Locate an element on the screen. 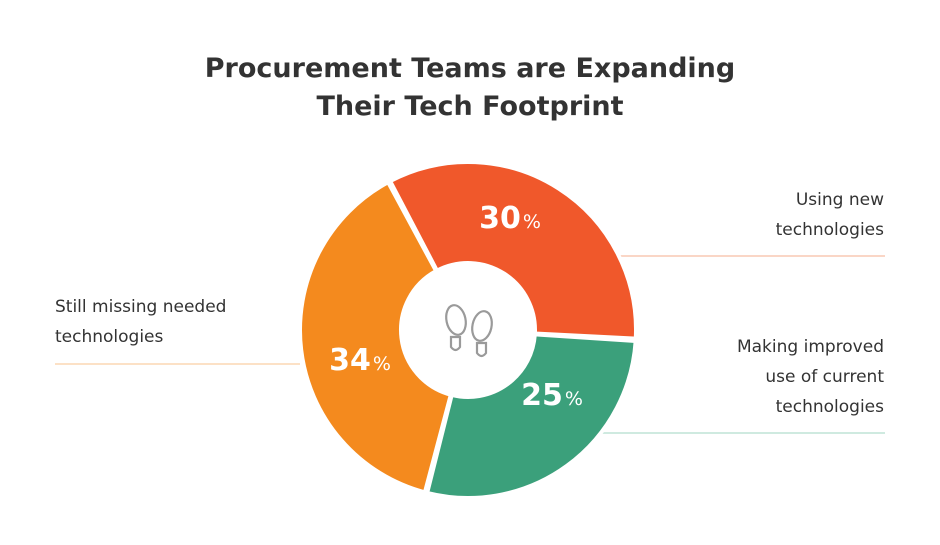 This screenshot has width=940, height=545. slice-value-label: 34% is located at coordinates (360, 360).